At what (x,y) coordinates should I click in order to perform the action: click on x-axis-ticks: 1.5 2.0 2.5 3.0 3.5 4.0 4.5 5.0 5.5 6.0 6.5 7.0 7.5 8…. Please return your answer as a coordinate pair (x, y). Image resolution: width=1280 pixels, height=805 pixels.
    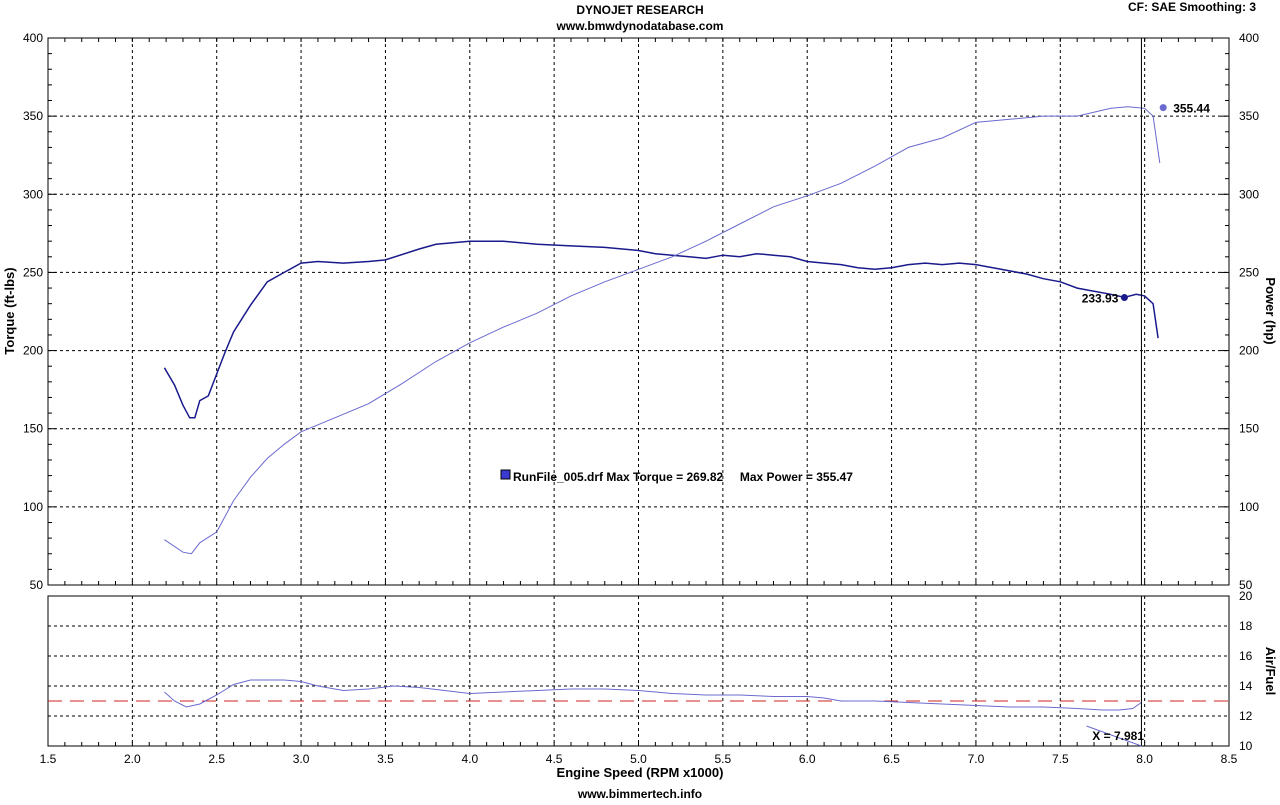
    Looking at the image, I should click on (639, 759).